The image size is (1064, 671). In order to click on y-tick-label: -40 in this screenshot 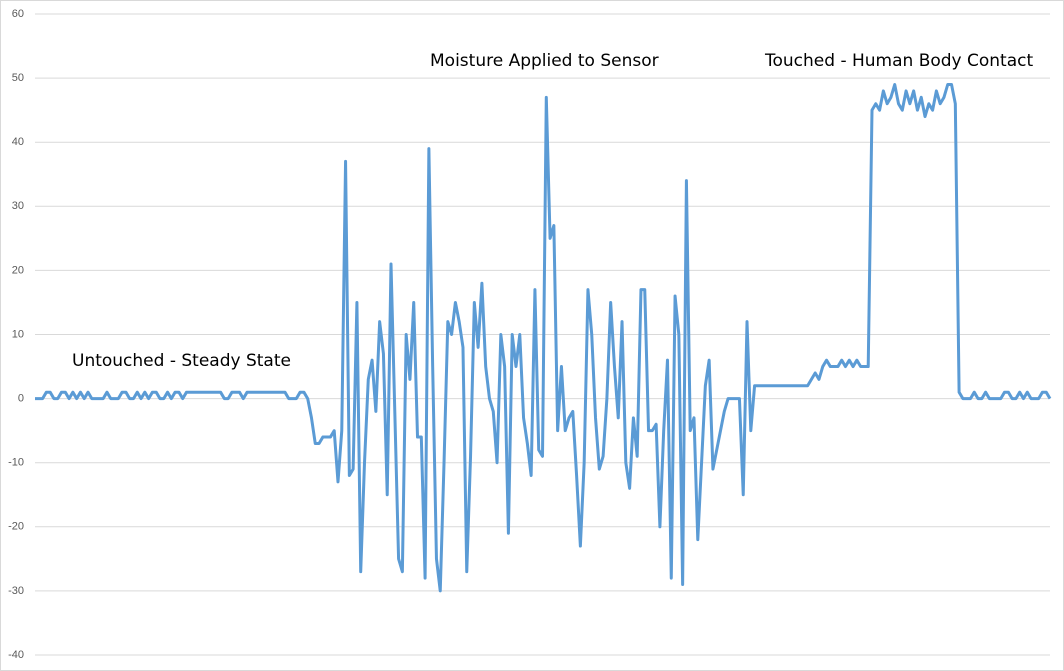, I will do `click(16, 655)`.